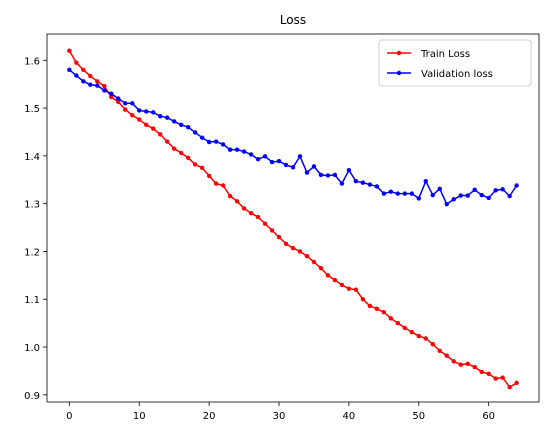  Describe the element at coordinates (32, 348) in the screenshot. I see `y-tick-label: 1.0` at that location.